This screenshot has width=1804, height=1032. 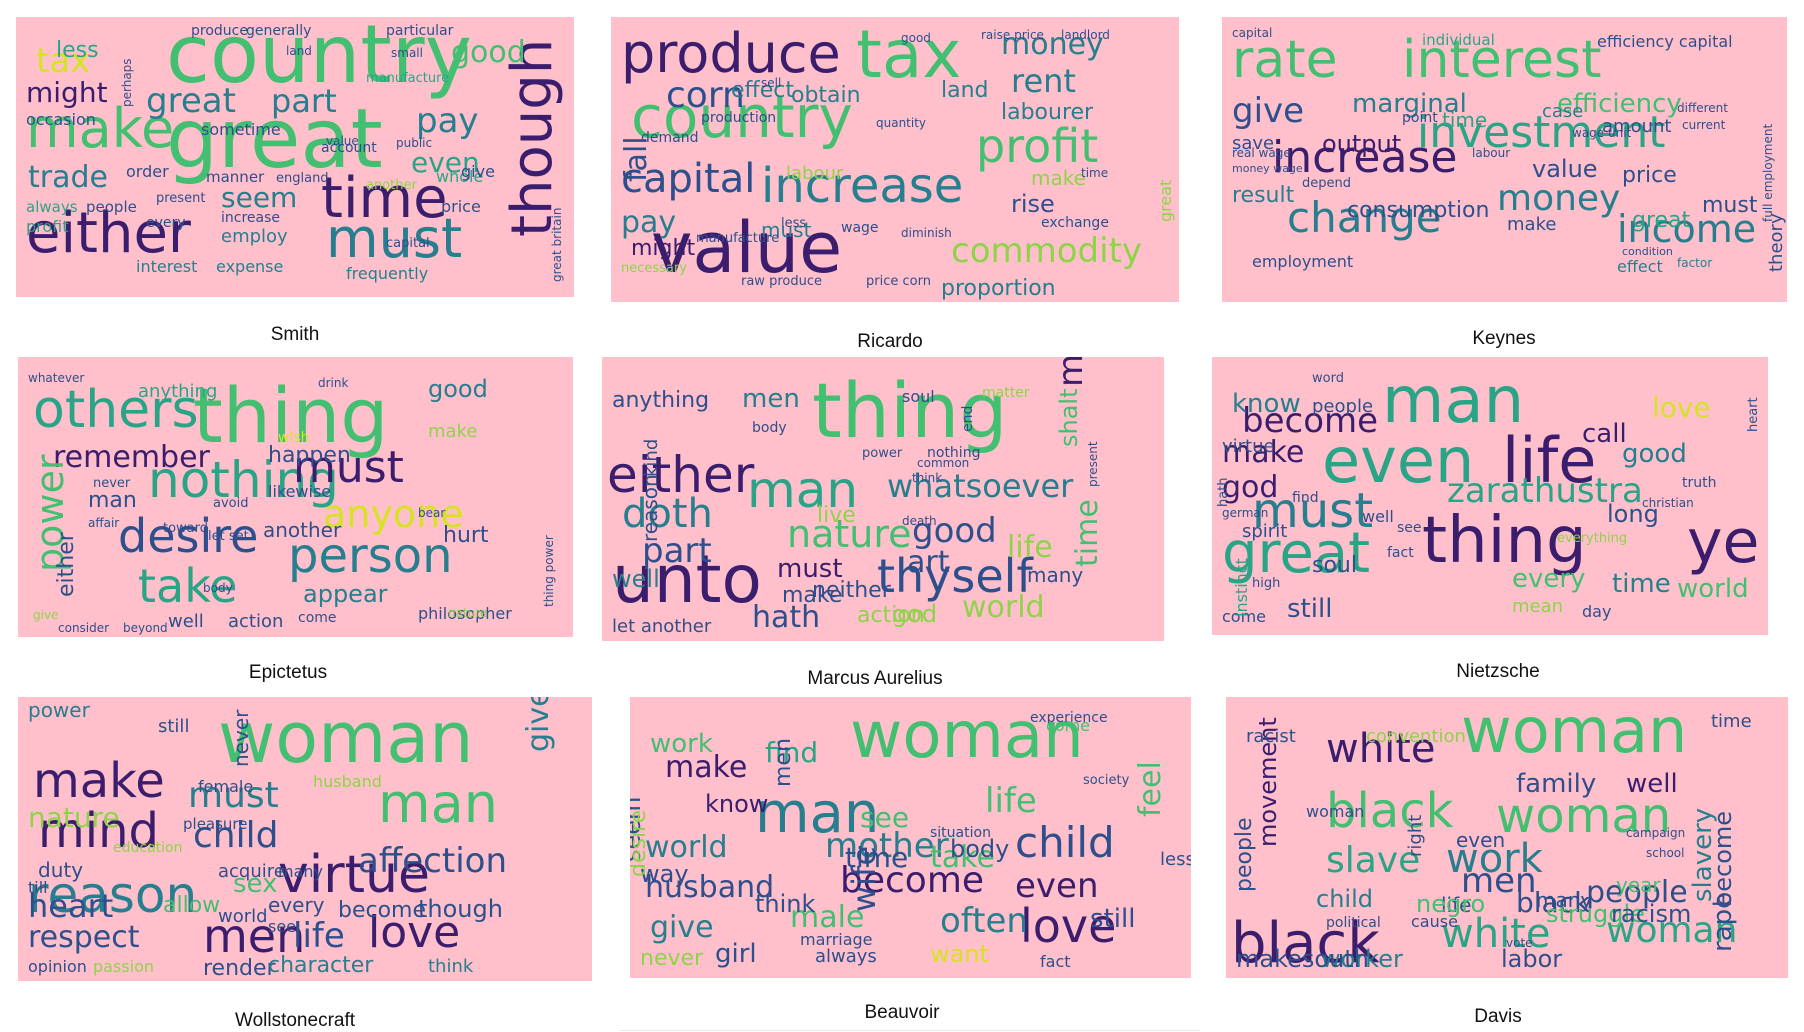 What do you see at coordinates (342, 141) in the screenshot?
I see `cloud-word: value` at bounding box center [342, 141].